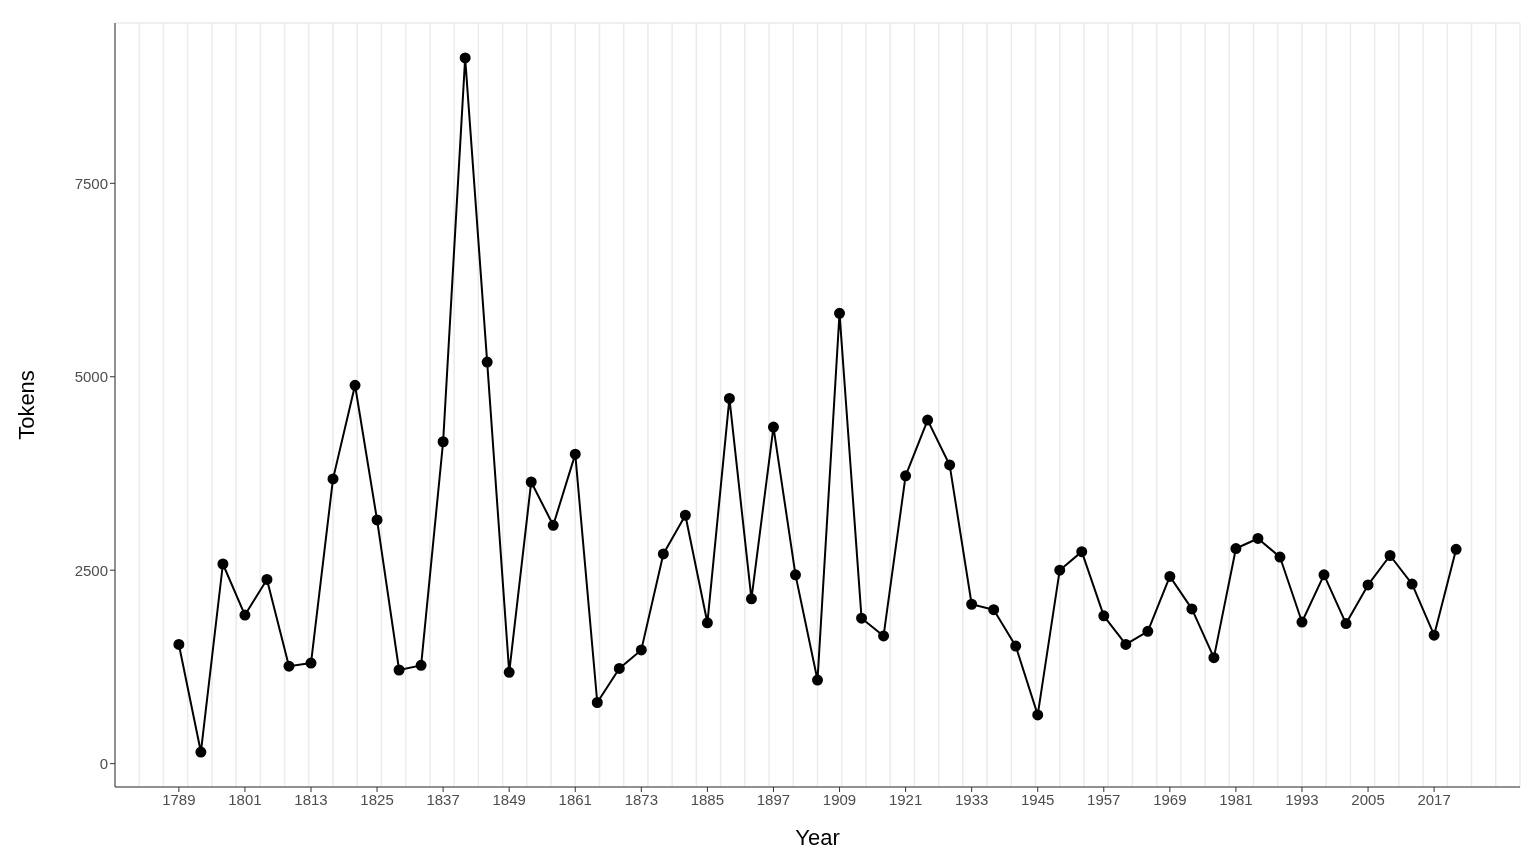 The height and width of the screenshot is (865, 1536). I want to click on x-axis-title: Year, so click(817, 837).